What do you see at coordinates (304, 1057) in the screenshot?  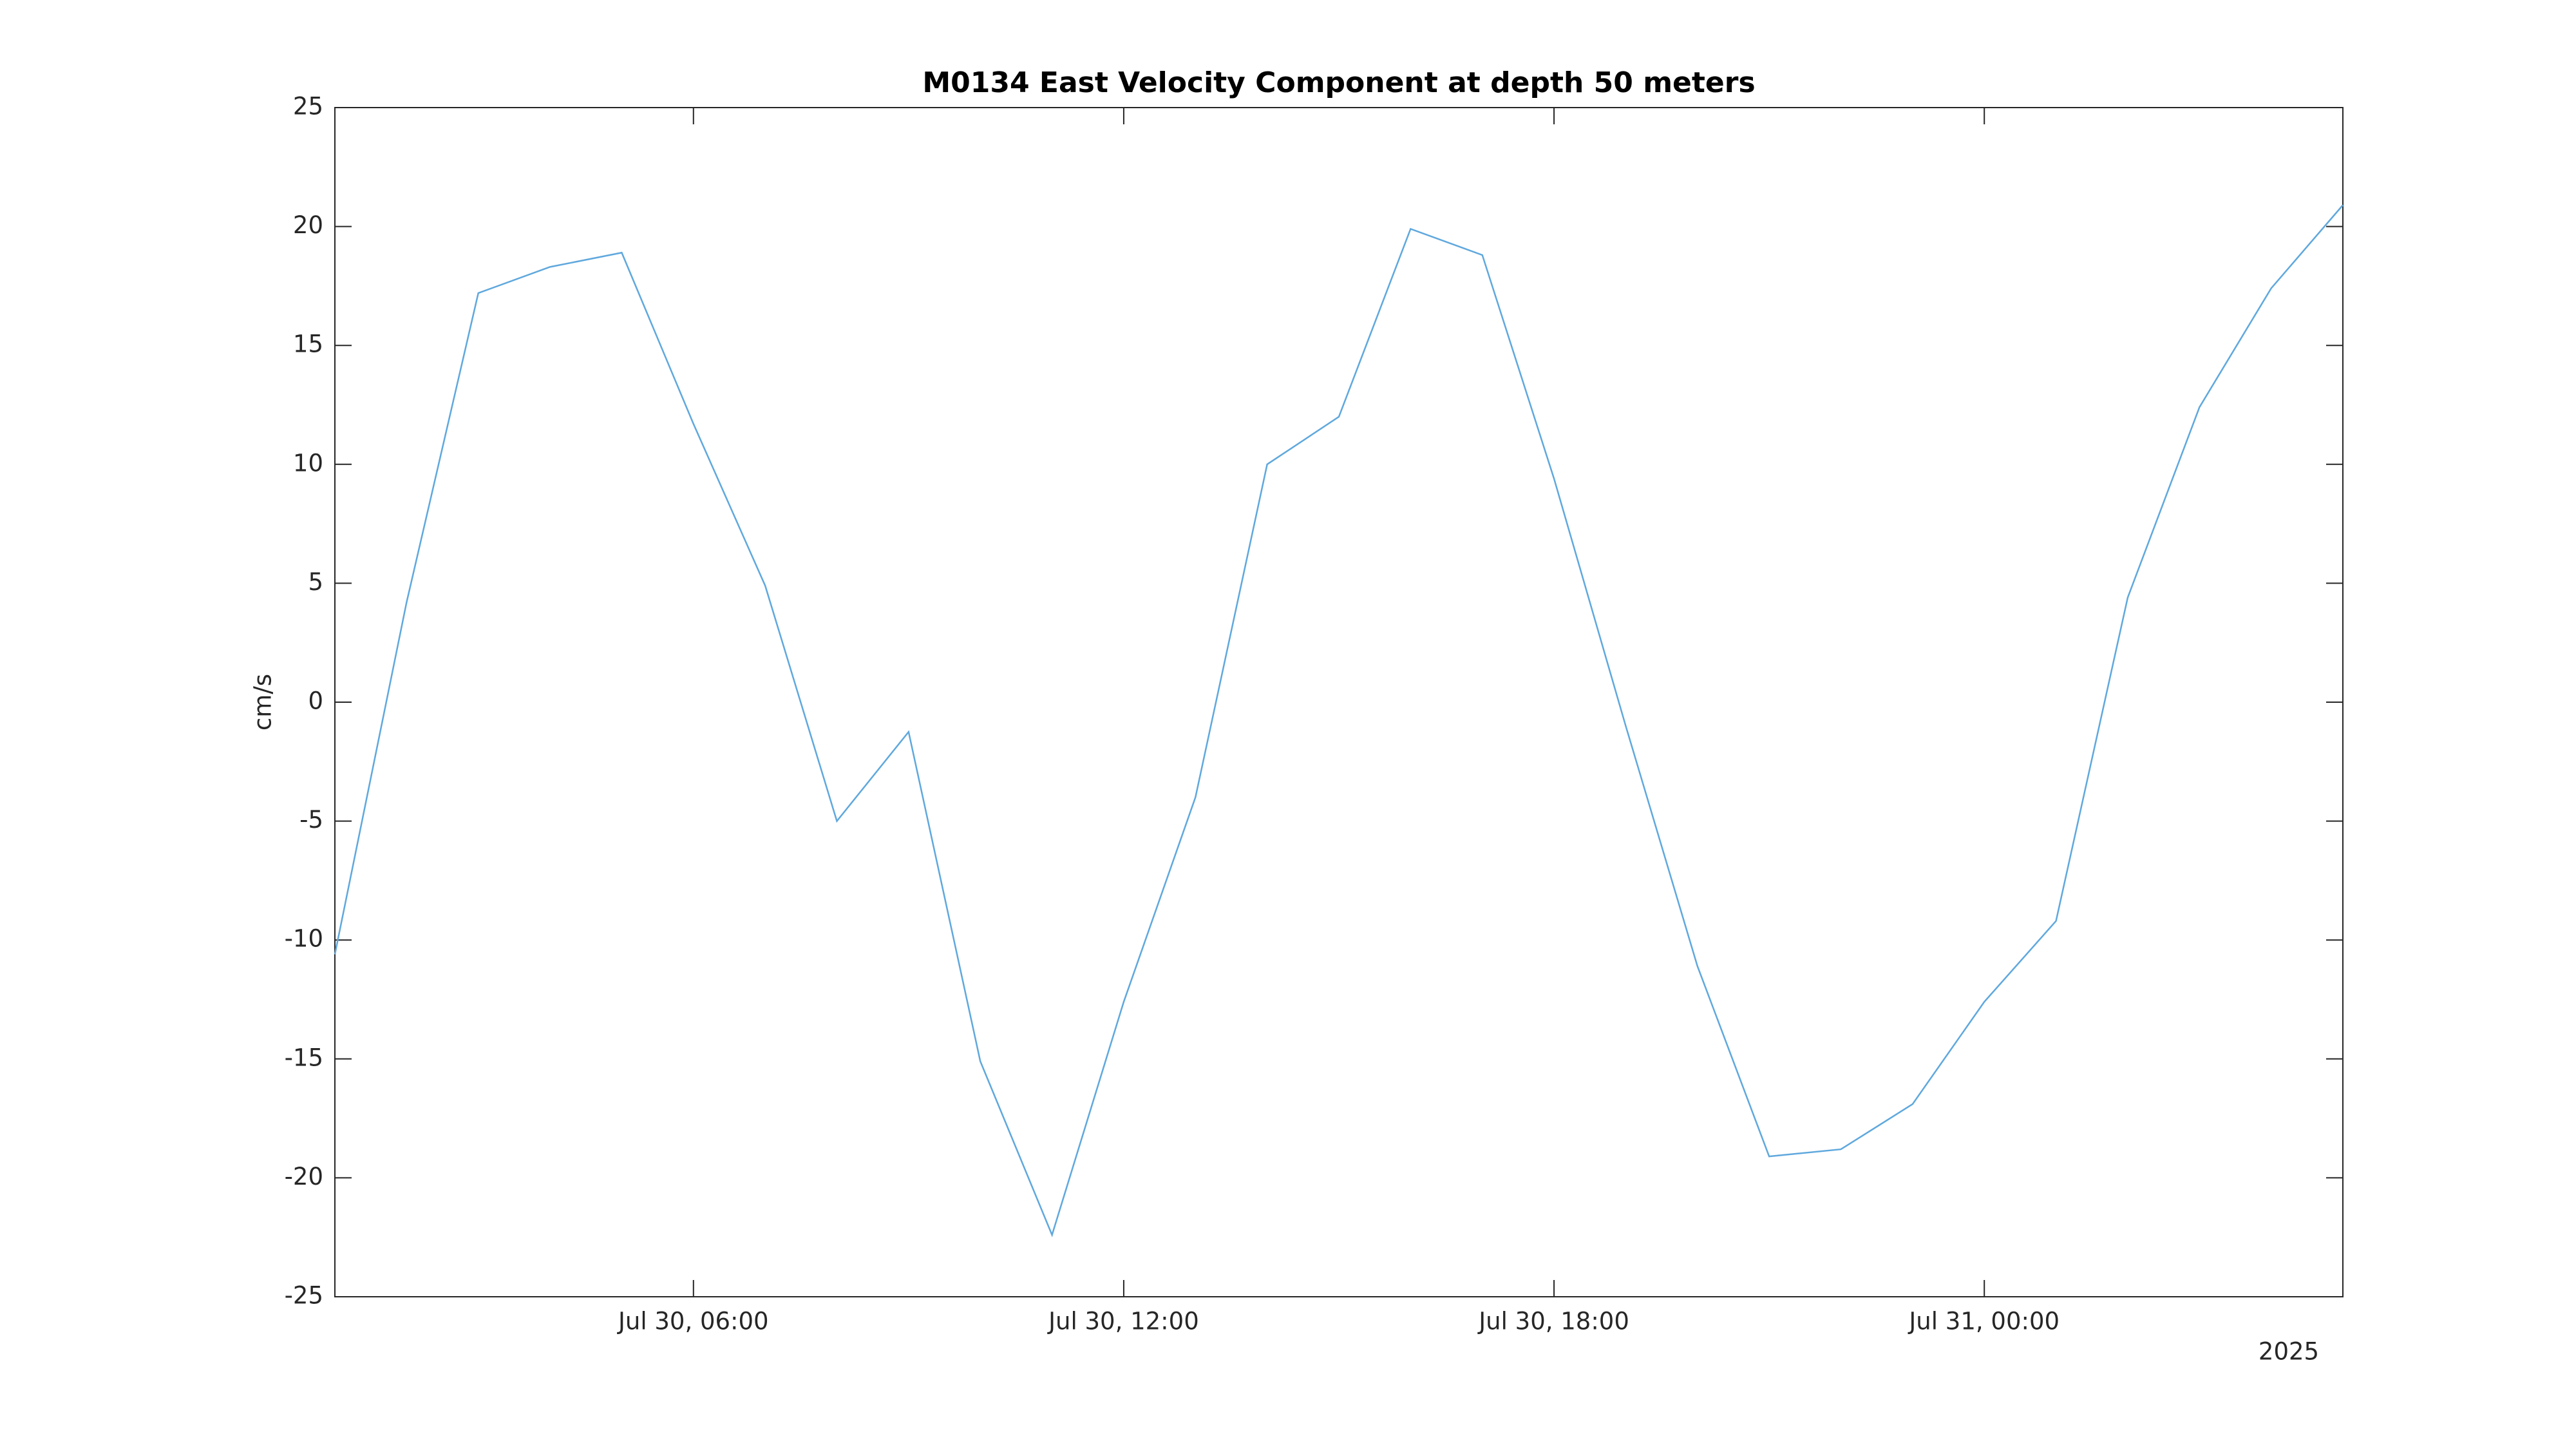 I see `y-tick-label: -15` at bounding box center [304, 1057].